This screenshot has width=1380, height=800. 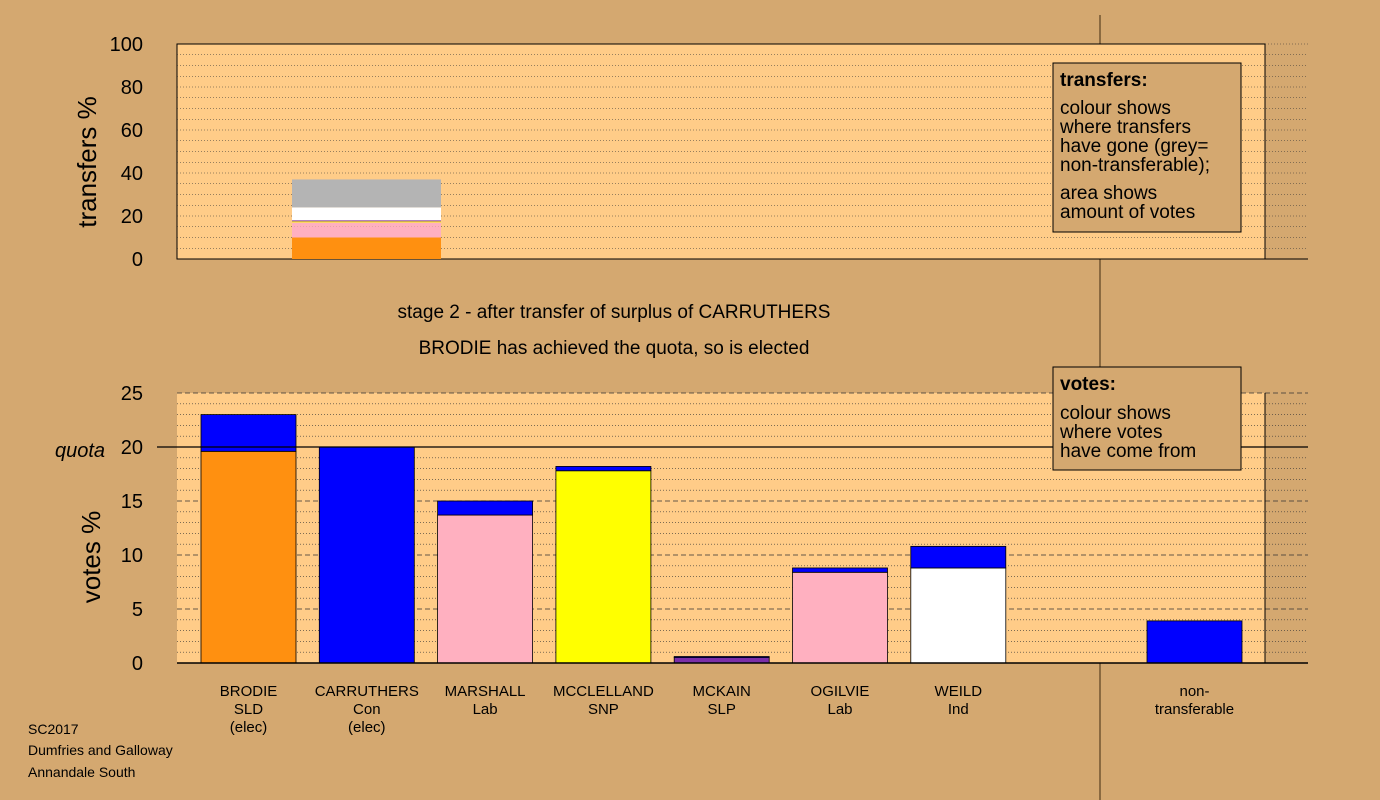 What do you see at coordinates (958, 709) in the screenshot?
I see `category-label-weild-1: Ind` at bounding box center [958, 709].